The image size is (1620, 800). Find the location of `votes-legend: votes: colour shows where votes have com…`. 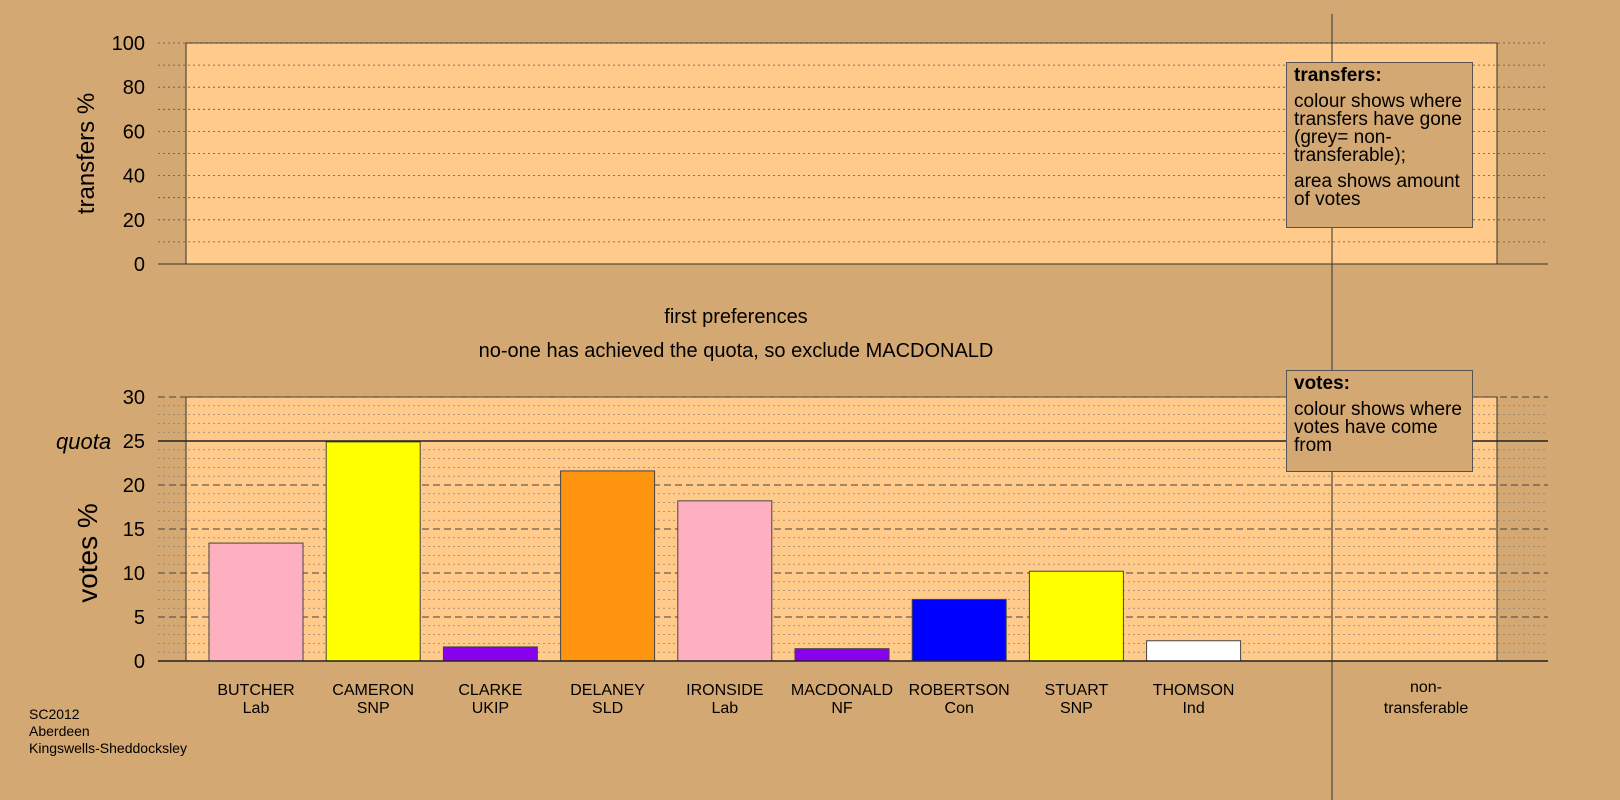

votes-legend: votes: colour shows where votes have com… is located at coordinates (1379, 421).